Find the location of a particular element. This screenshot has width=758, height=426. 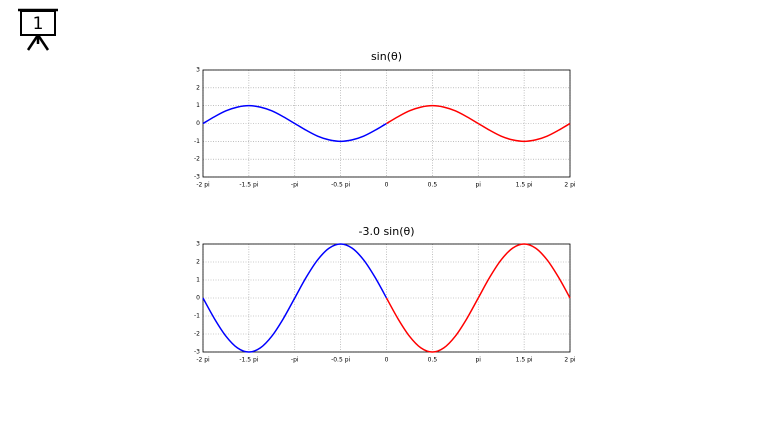

slide-icon is located at coordinates (38, 29).